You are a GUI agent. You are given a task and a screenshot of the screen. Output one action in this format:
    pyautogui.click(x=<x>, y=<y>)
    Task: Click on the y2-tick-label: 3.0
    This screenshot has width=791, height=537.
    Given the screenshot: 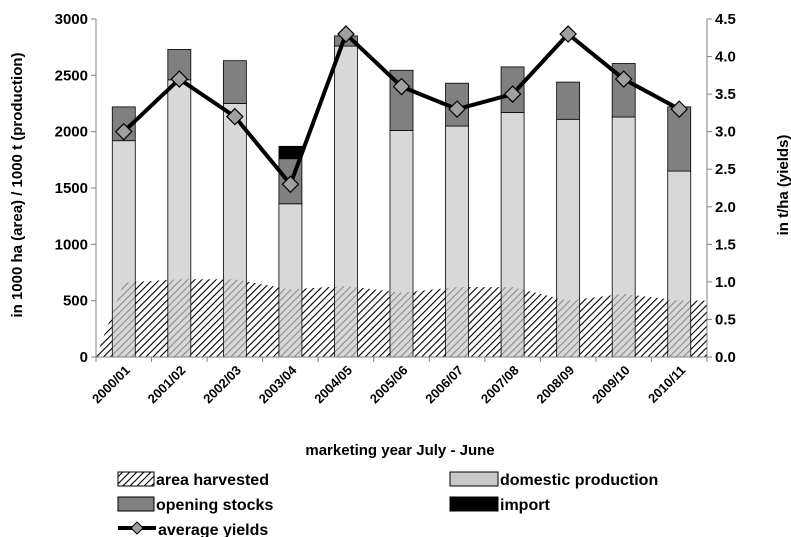 What is the action you would take?
    pyautogui.click(x=725, y=132)
    